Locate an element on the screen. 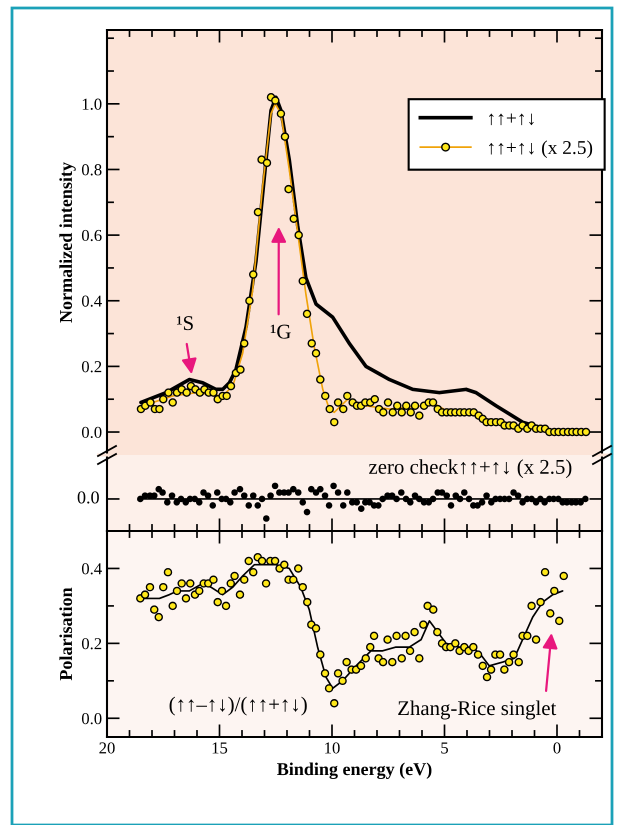 Image resolution: width=619 pixels, height=825 pixels. y-tick-label: 1.0 is located at coordinates (92, 104).